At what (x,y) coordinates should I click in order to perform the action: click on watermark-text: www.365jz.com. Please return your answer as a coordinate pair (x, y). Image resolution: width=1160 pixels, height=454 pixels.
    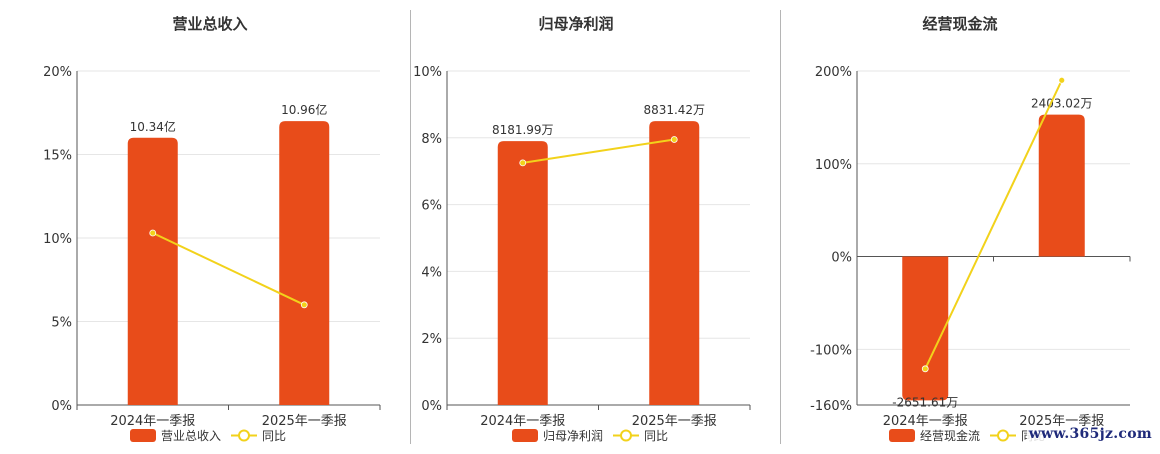
    Looking at the image, I should click on (1090, 434).